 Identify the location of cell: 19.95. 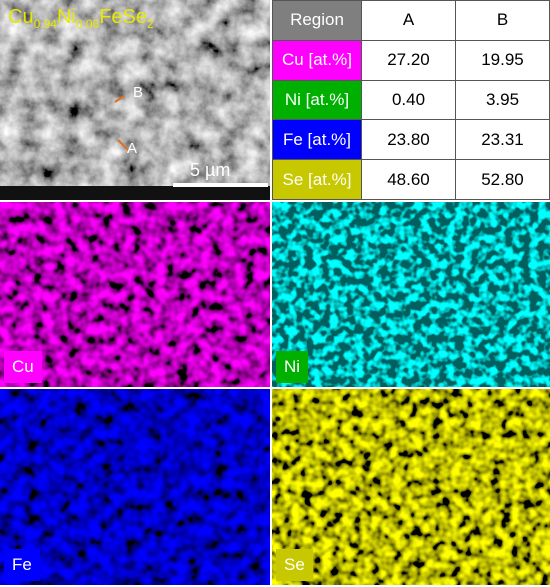
(502, 60).